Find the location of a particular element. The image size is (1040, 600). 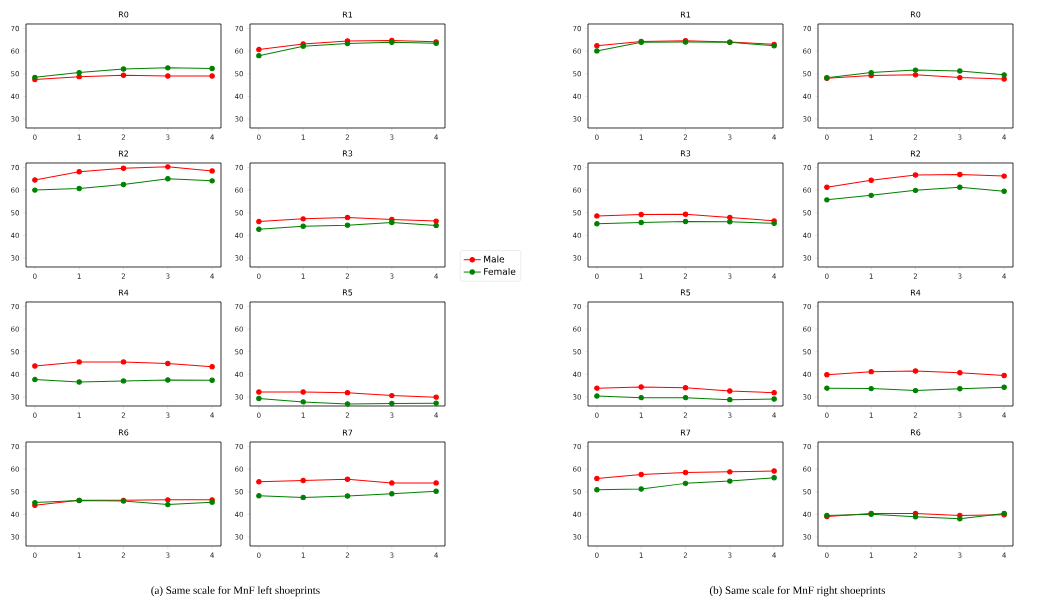

text: (a) Same scale for MnF left shoeprints is located at coordinates (235, 591).